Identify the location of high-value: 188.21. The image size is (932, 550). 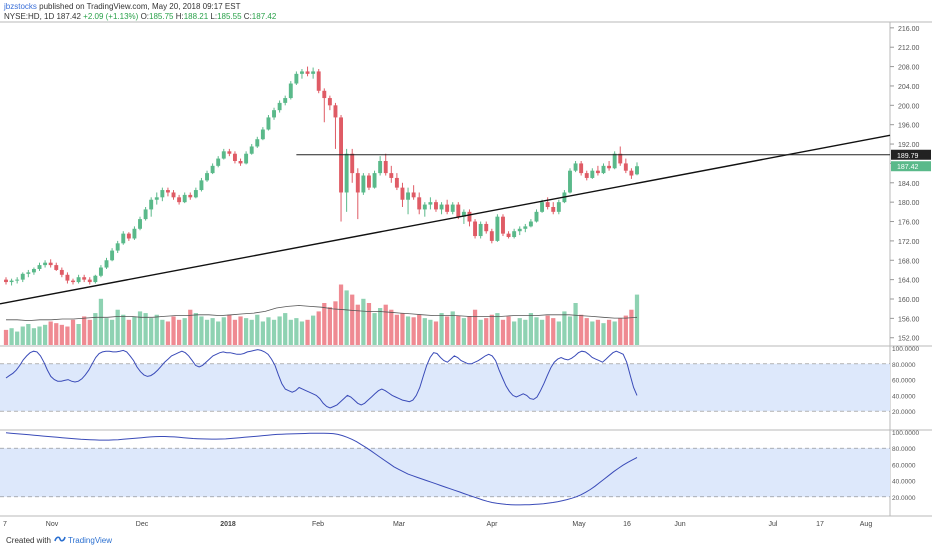
(196, 16).